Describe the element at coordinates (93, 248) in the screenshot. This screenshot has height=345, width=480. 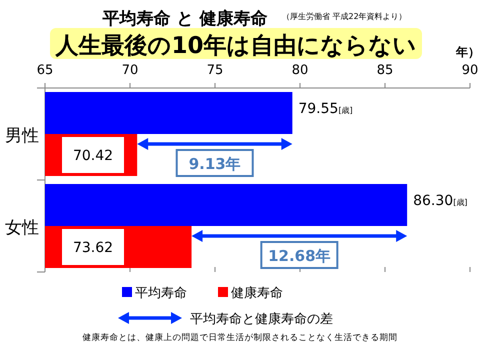
I see `data-label: 73.62` at that location.